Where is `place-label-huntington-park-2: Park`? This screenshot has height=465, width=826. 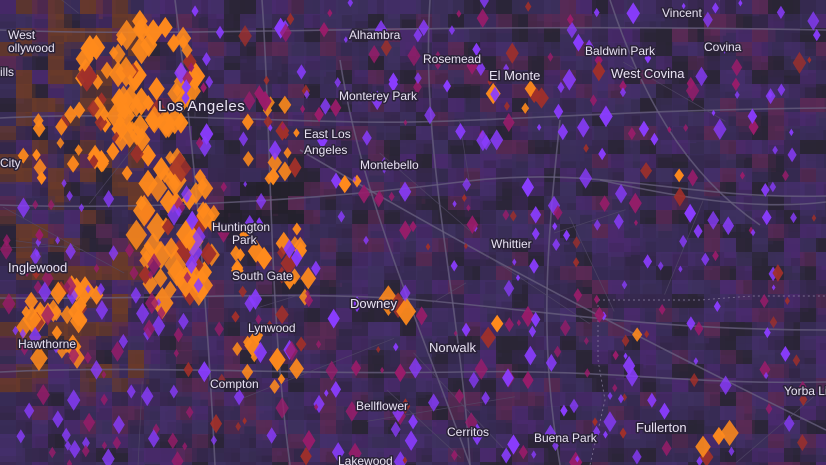
place-label-huntington-park-2: Park is located at coordinates (245, 240).